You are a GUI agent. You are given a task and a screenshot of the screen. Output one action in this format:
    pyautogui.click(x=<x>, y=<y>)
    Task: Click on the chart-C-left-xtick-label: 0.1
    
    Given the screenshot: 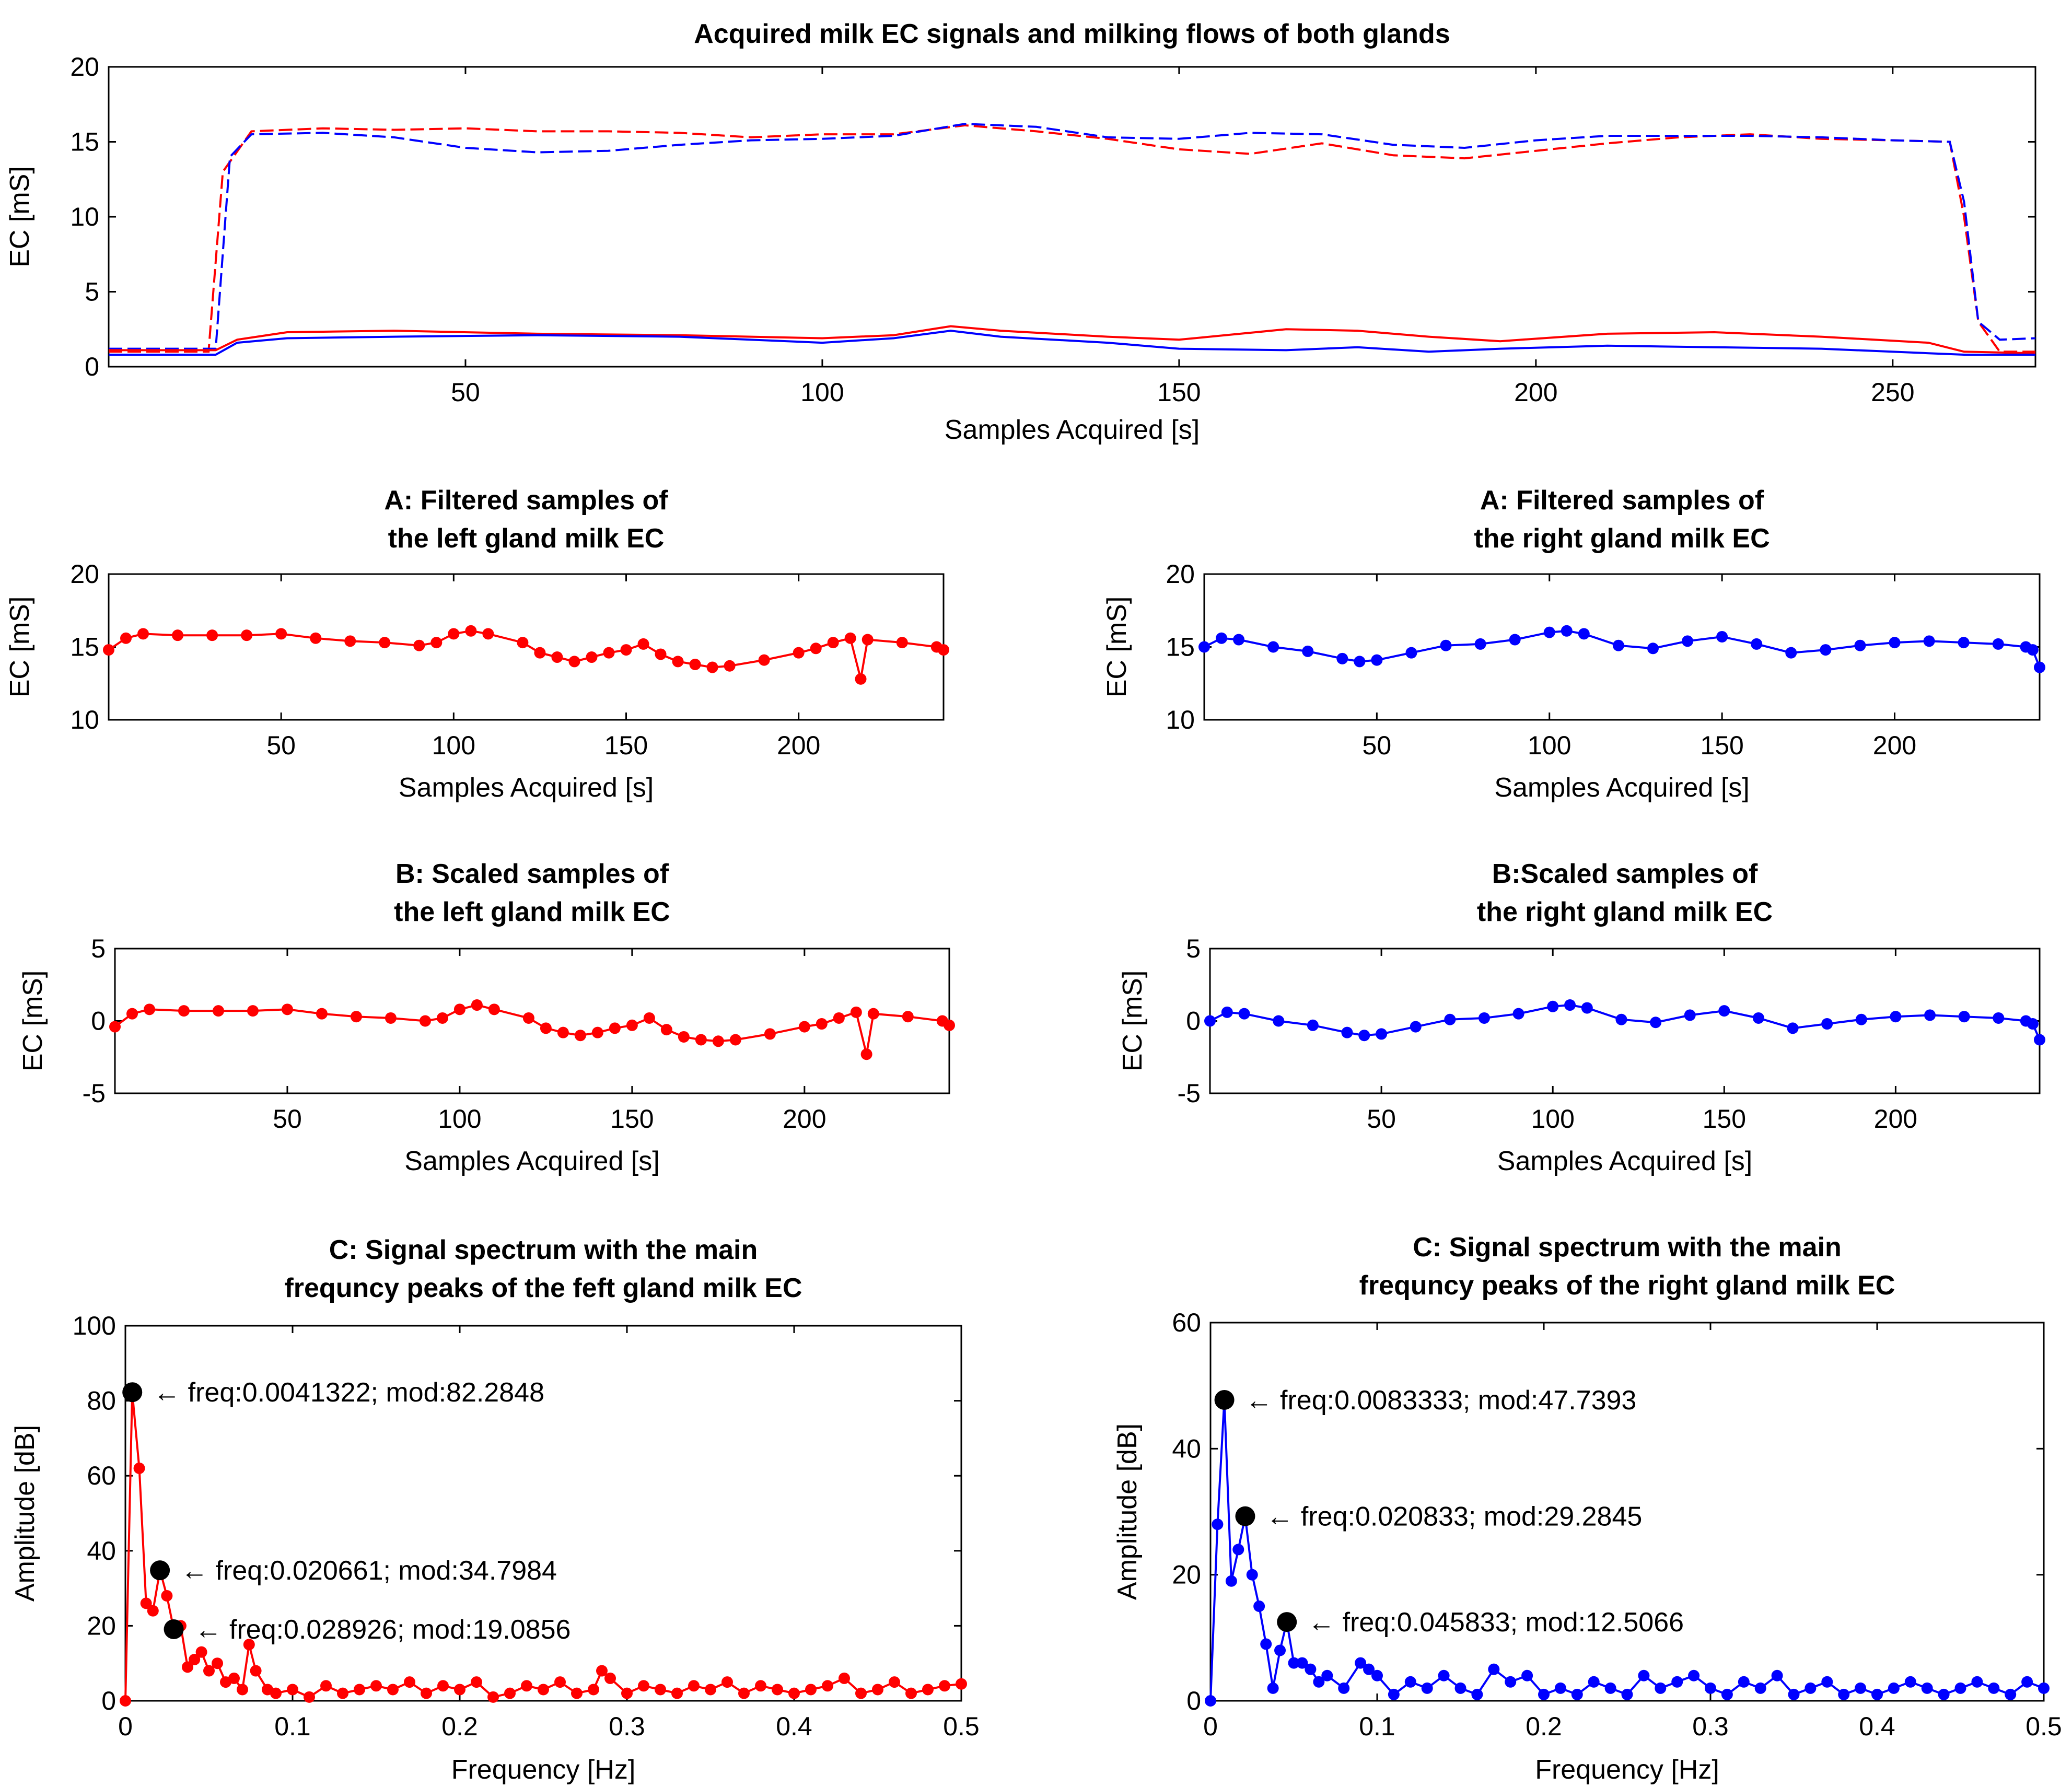 What is the action you would take?
    pyautogui.click(x=292, y=1726)
    